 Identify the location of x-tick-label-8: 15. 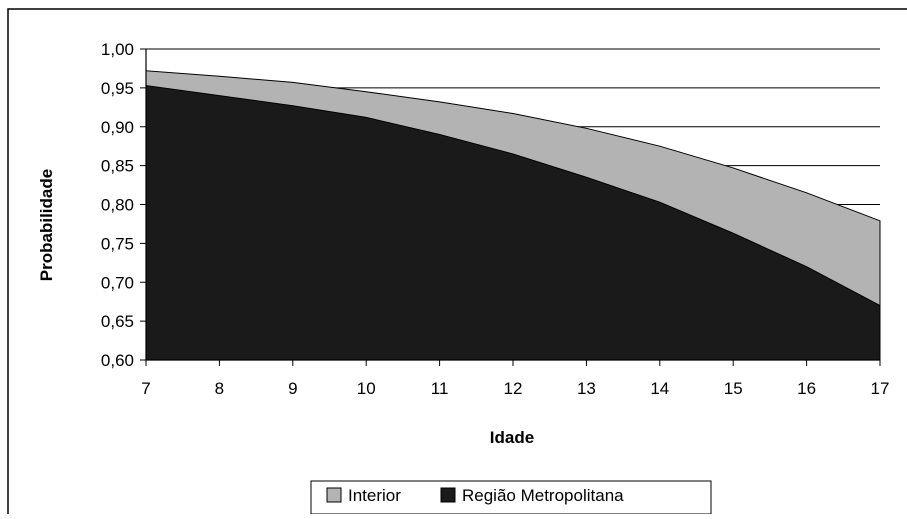
(733, 388).